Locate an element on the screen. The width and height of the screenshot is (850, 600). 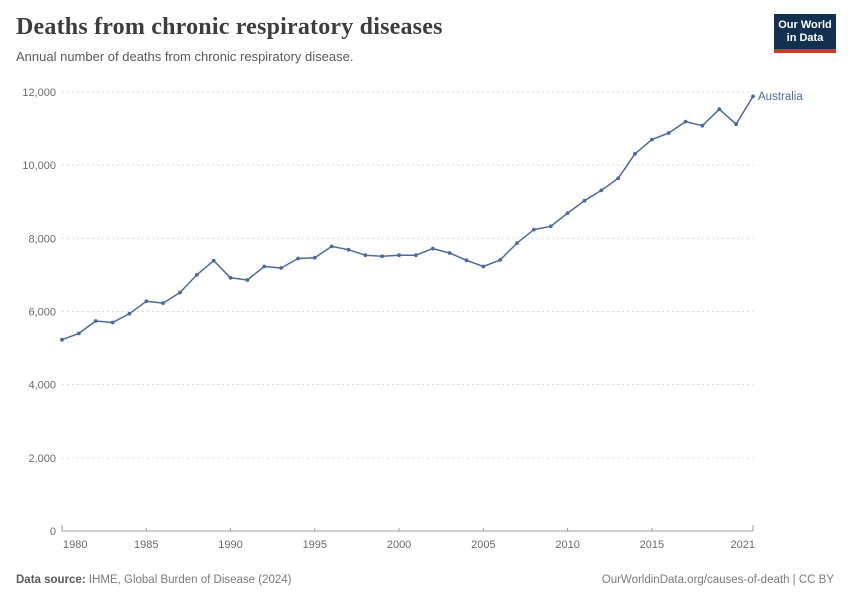
x-axis-tick-label: 1985 is located at coordinates (146, 545).